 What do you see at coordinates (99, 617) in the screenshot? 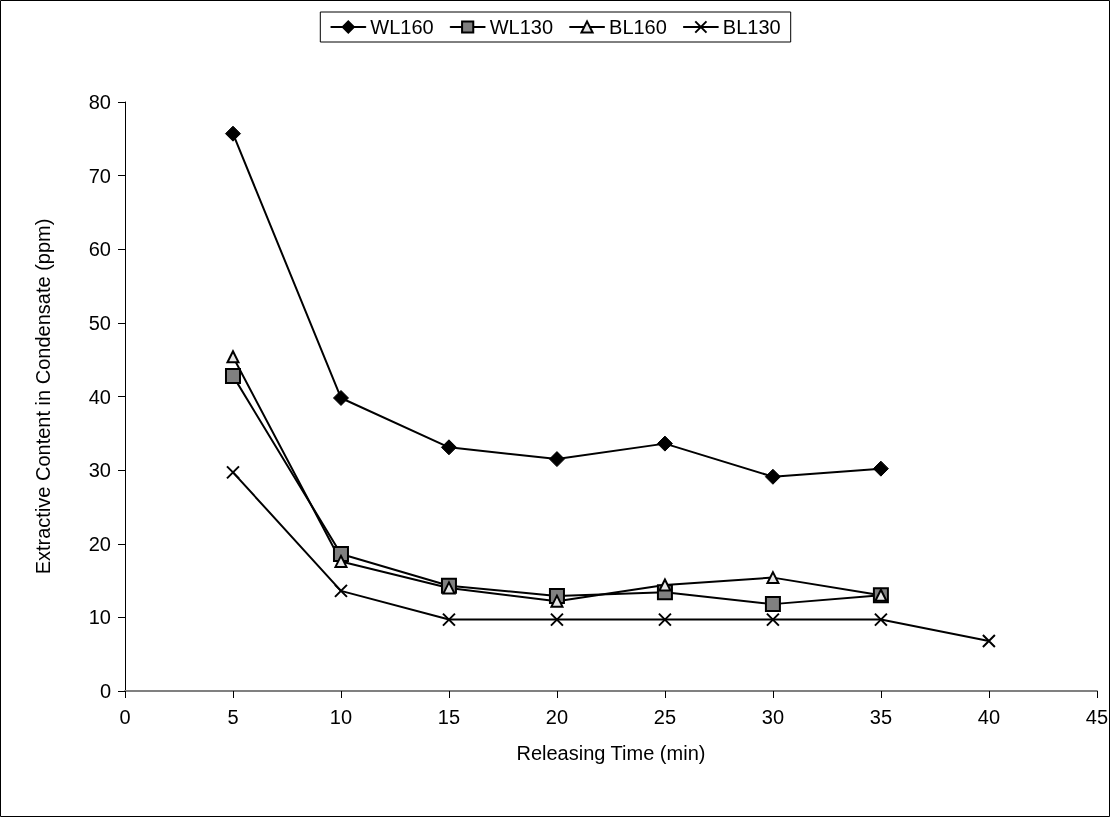
I see `y-tick-label: 10` at bounding box center [99, 617].